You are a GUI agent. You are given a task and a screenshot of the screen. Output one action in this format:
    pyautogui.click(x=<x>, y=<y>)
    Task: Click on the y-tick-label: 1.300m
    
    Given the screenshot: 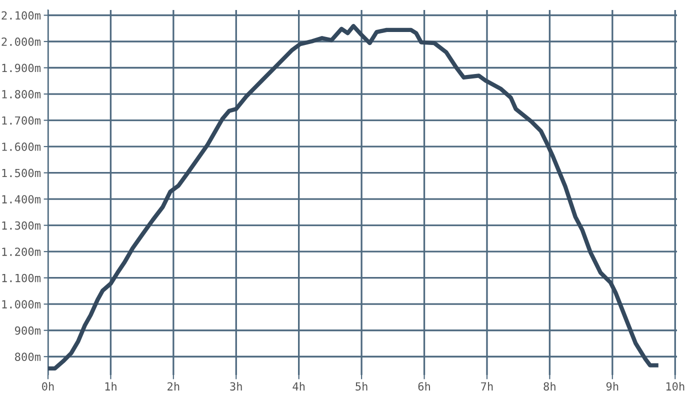 What is the action you would take?
    pyautogui.click(x=21, y=225)
    